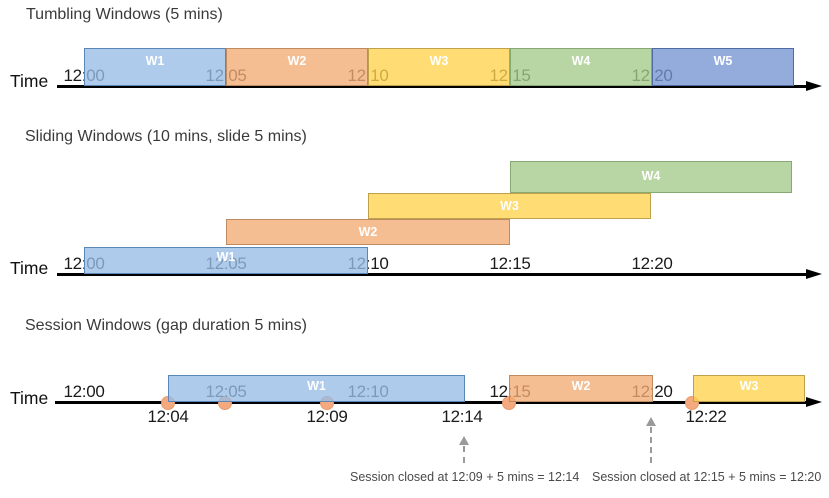 This screenshot has width=829, height=498. Describe the element at coordinates (327, 416) in the screenshot. I see `event-label: 12:09` at that location.